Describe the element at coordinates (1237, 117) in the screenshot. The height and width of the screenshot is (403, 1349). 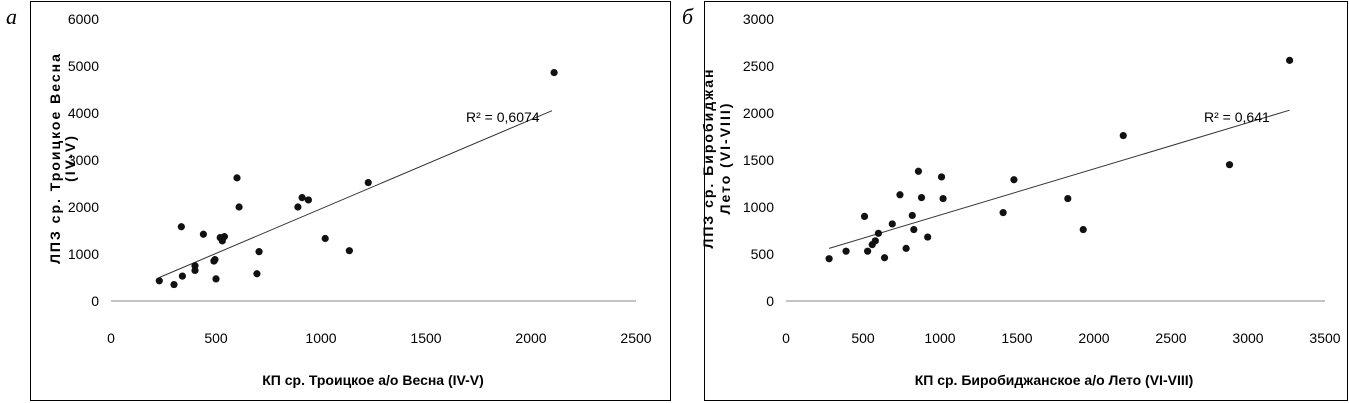
I see `r-squared-label: R² = 0,641` at that location.